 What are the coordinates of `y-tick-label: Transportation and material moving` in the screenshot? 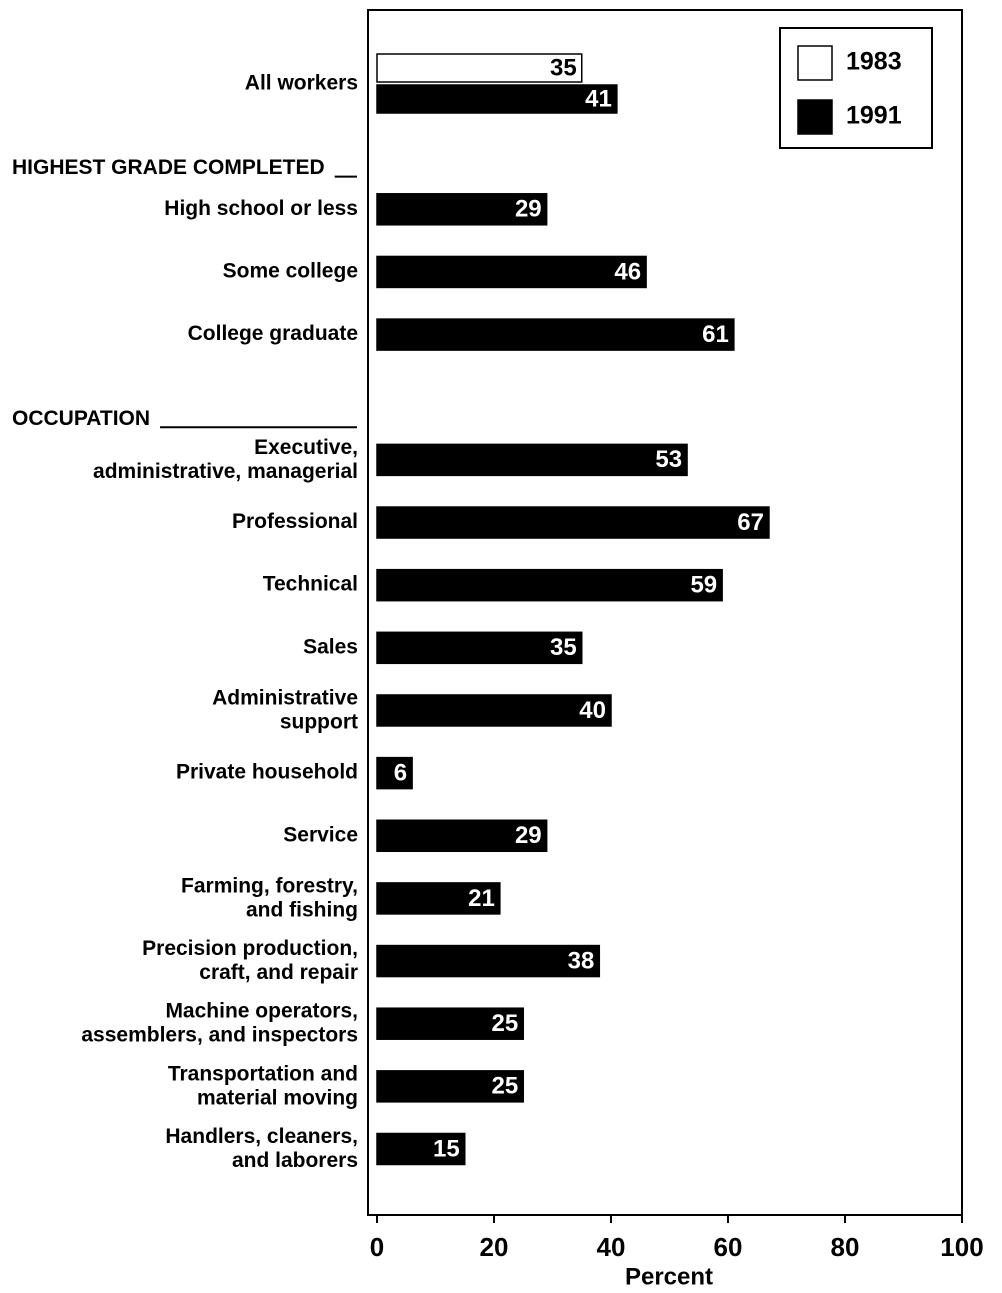 It's located at (263, 1085).